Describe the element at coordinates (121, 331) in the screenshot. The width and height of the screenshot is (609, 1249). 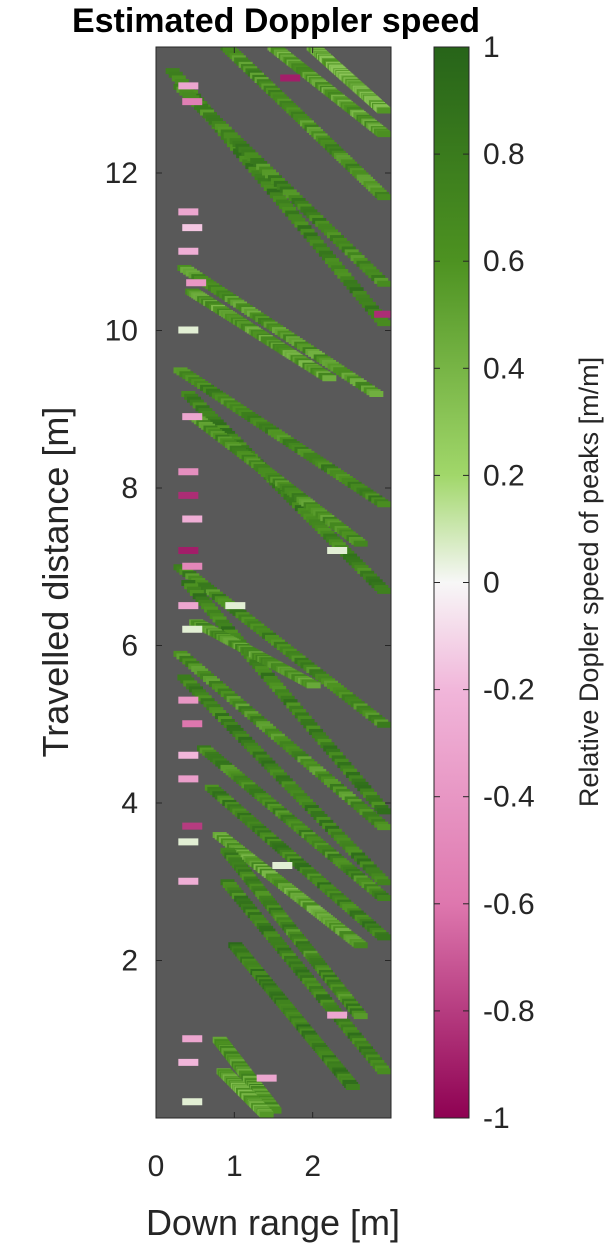
I see `y-tick-label: 10` at that location.